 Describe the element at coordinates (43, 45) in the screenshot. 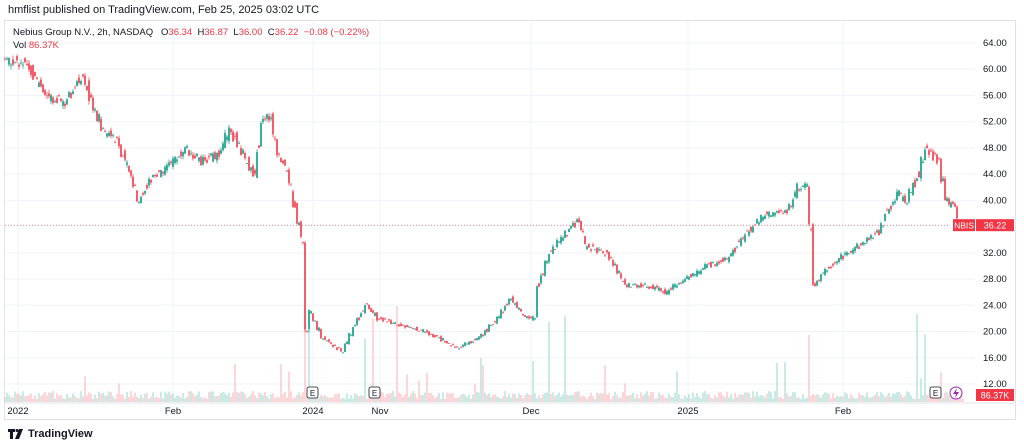

I see `volume-value: 86.37K` at that location.